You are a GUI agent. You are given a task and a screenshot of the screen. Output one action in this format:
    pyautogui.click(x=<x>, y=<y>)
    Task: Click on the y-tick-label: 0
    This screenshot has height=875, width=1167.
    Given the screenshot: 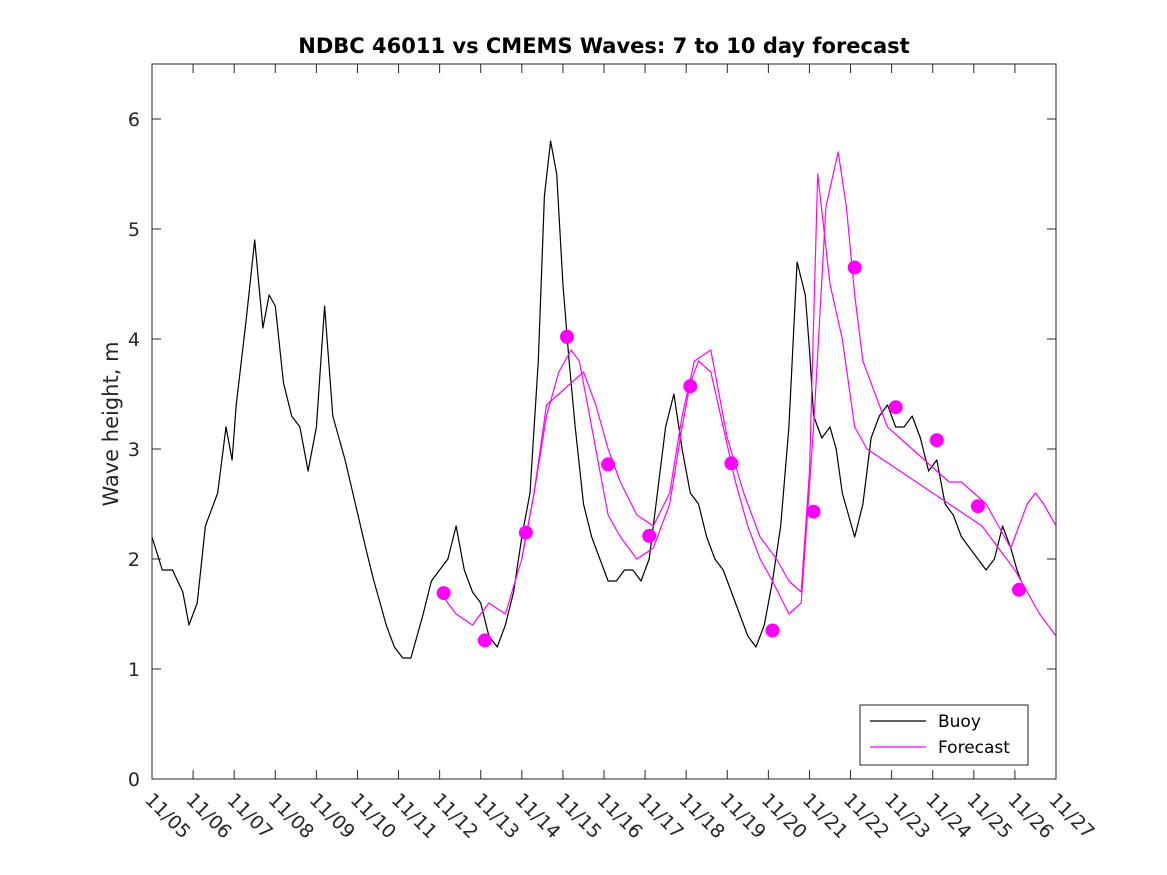 What is the action you would take?
    pyautogui.click(x=134, y=780)
    